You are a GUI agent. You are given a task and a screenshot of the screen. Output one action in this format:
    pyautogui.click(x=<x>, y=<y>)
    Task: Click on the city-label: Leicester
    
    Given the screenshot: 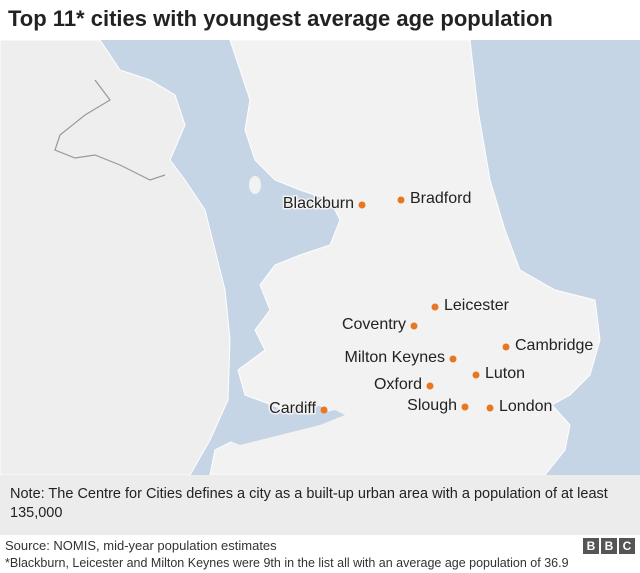 What is the action you would take?
    pyautogui.click(x=477, y=305)
    